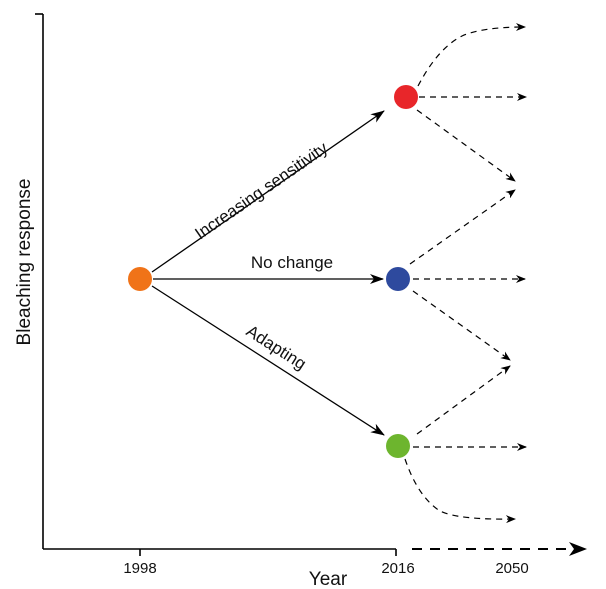 Image resolution: width=606 pixels, height=589 pixels. What do you see at coordinates (24, 262) in the screenshot?
I see `y-axis-title: Bleaching response` at bounding box center [24, 262].